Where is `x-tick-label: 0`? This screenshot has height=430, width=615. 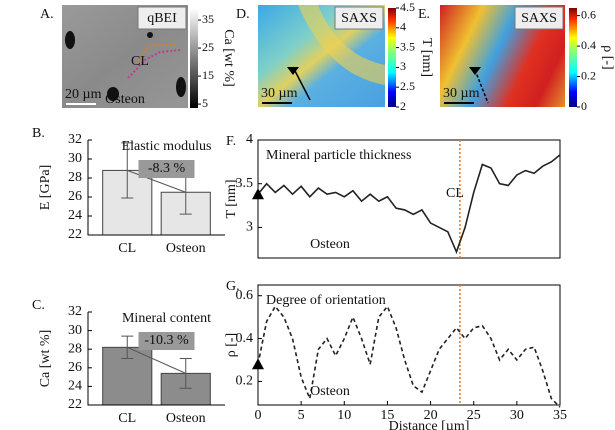 x-tick-label: 0 is located at coordinates (258, 415).